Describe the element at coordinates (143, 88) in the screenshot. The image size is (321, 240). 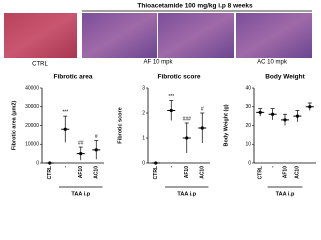
I see `y-tick-label: 3` at that location.